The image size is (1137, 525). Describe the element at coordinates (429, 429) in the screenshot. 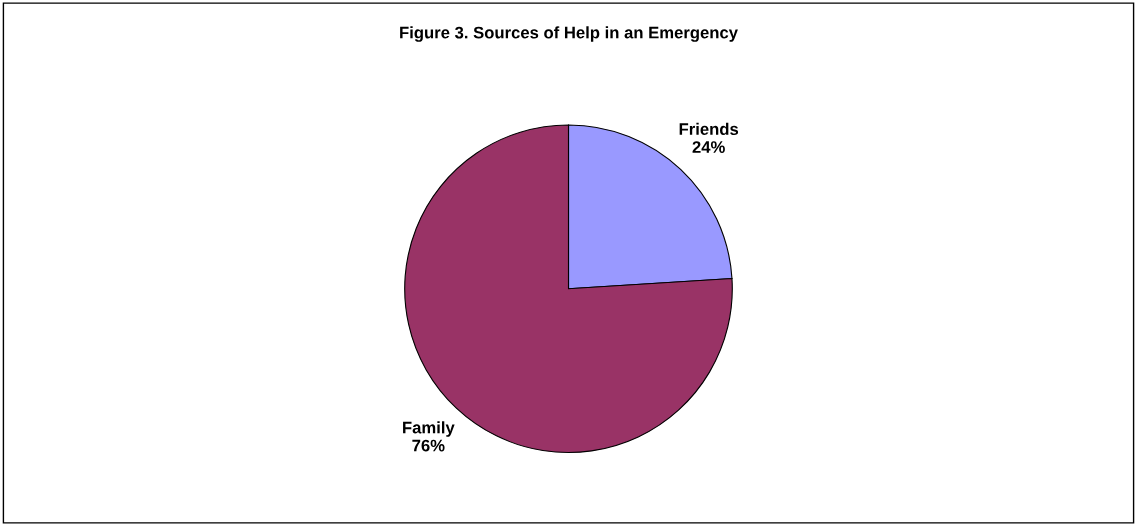

I see `slice-label: Family` at that location.